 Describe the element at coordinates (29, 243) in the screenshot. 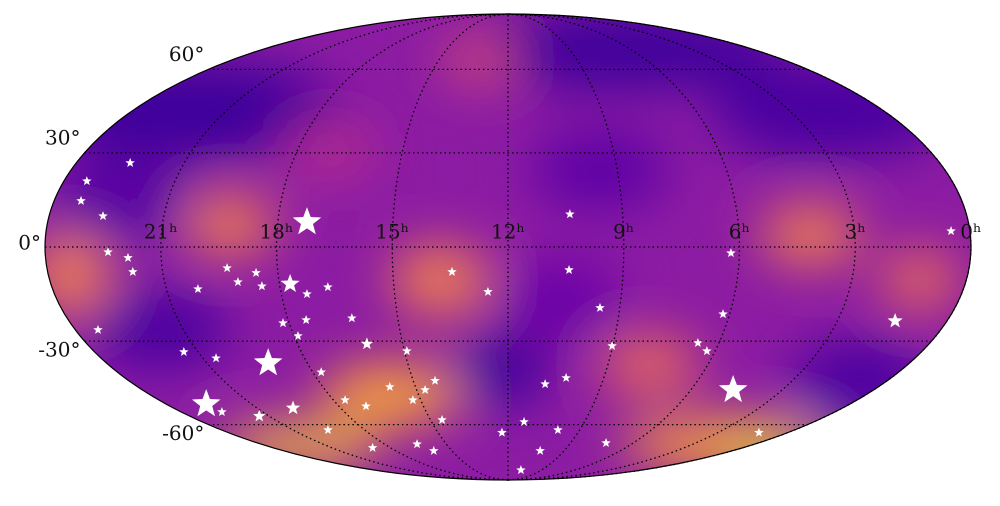

I see `y-tick-label: 0°` at that location.